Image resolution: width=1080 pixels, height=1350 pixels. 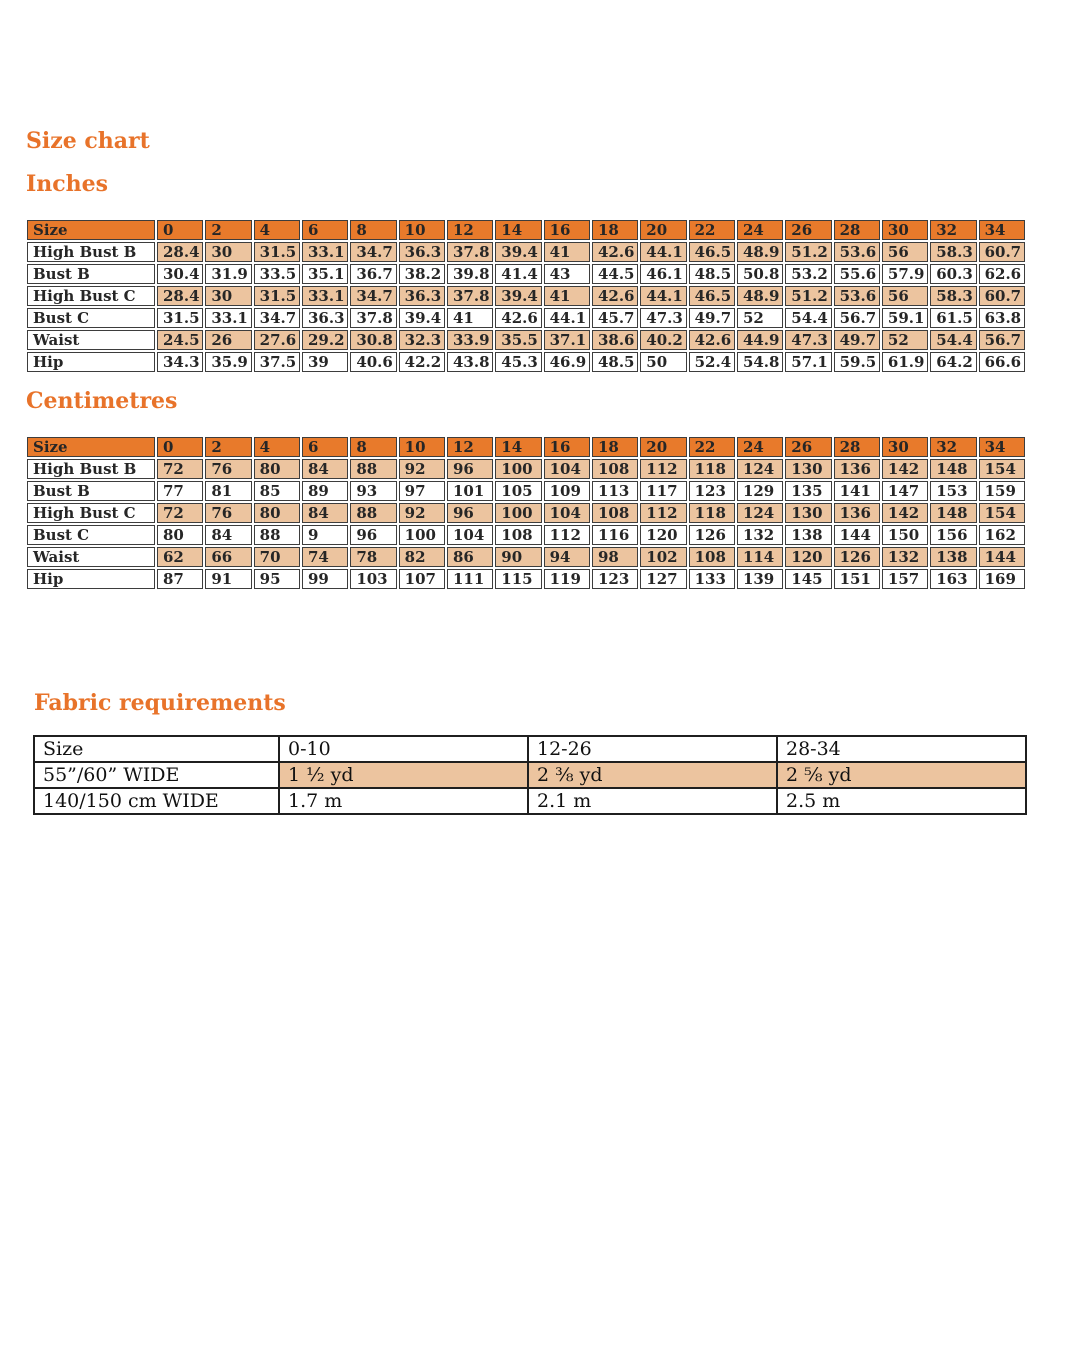 I want to click on value-cell: 39, so click(x=325, y=362).